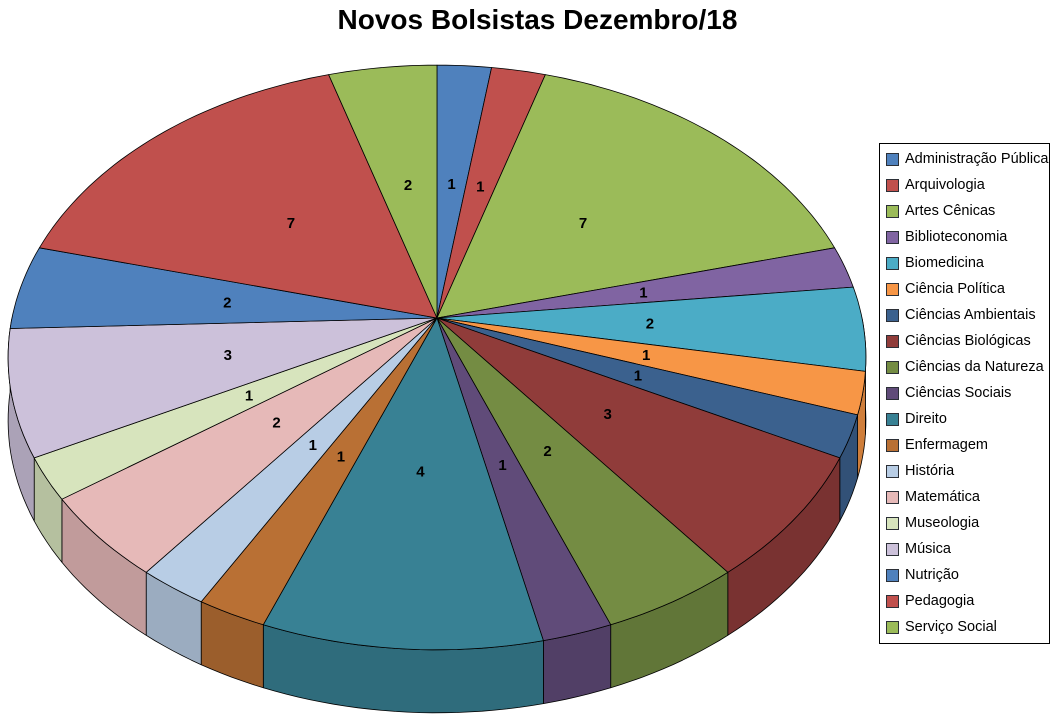 The image size is (1055, 725). Describe the element at coordinates (238, 196) in the screenshot. I see `pie-slice-pedagogia` at that location.